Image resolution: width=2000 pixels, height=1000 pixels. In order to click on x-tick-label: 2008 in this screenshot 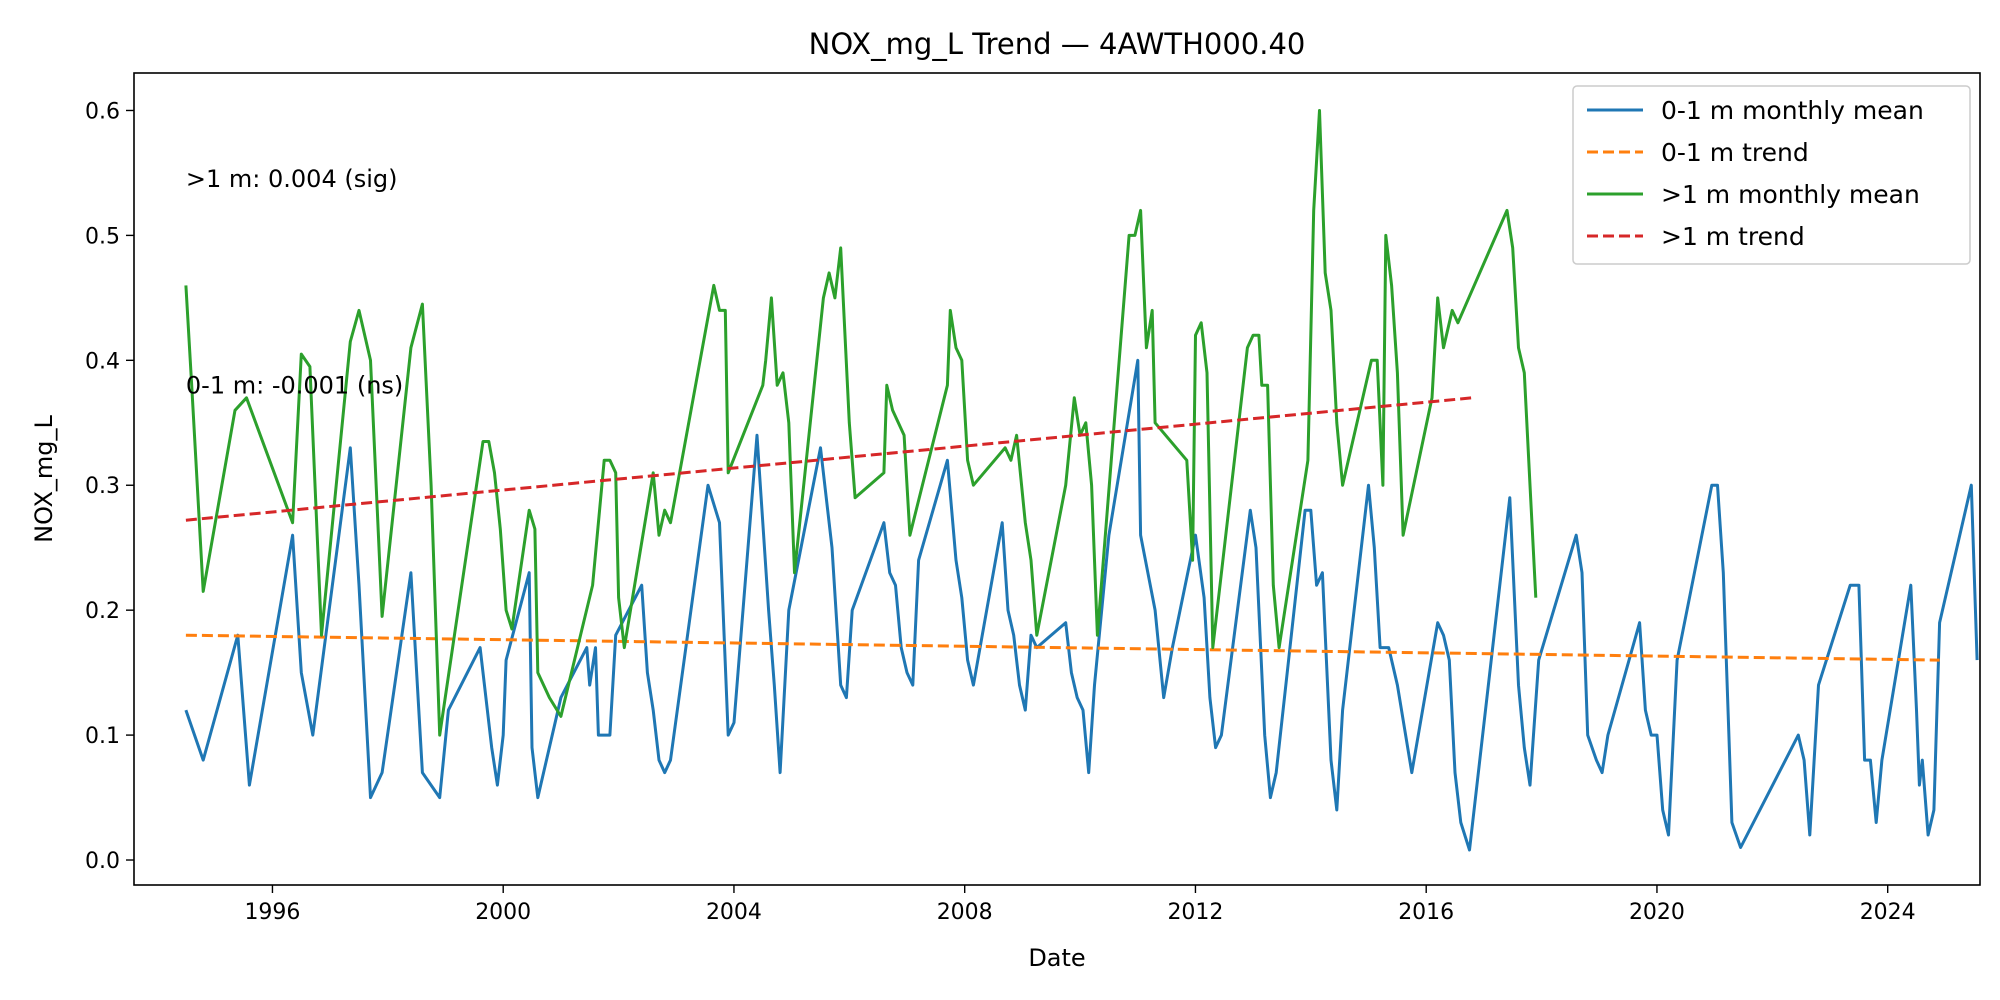, I will do `click(965, 912)`.